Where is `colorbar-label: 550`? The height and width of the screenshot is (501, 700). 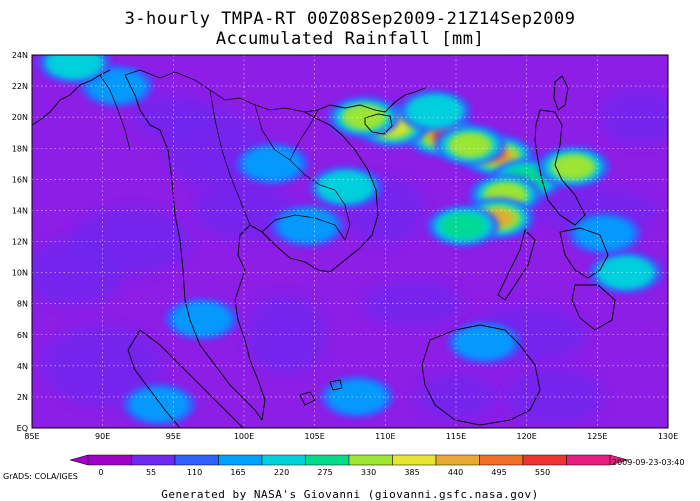
colorbar-label: 550 is located at coordinates (542, 472).